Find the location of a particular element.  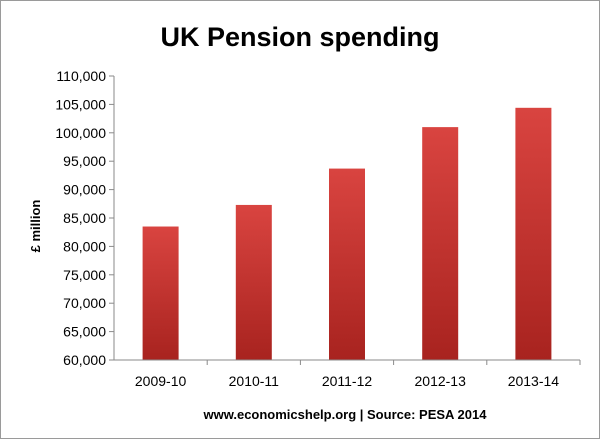

y-tick-label: 65,000 is located at coordinates (84, 332).